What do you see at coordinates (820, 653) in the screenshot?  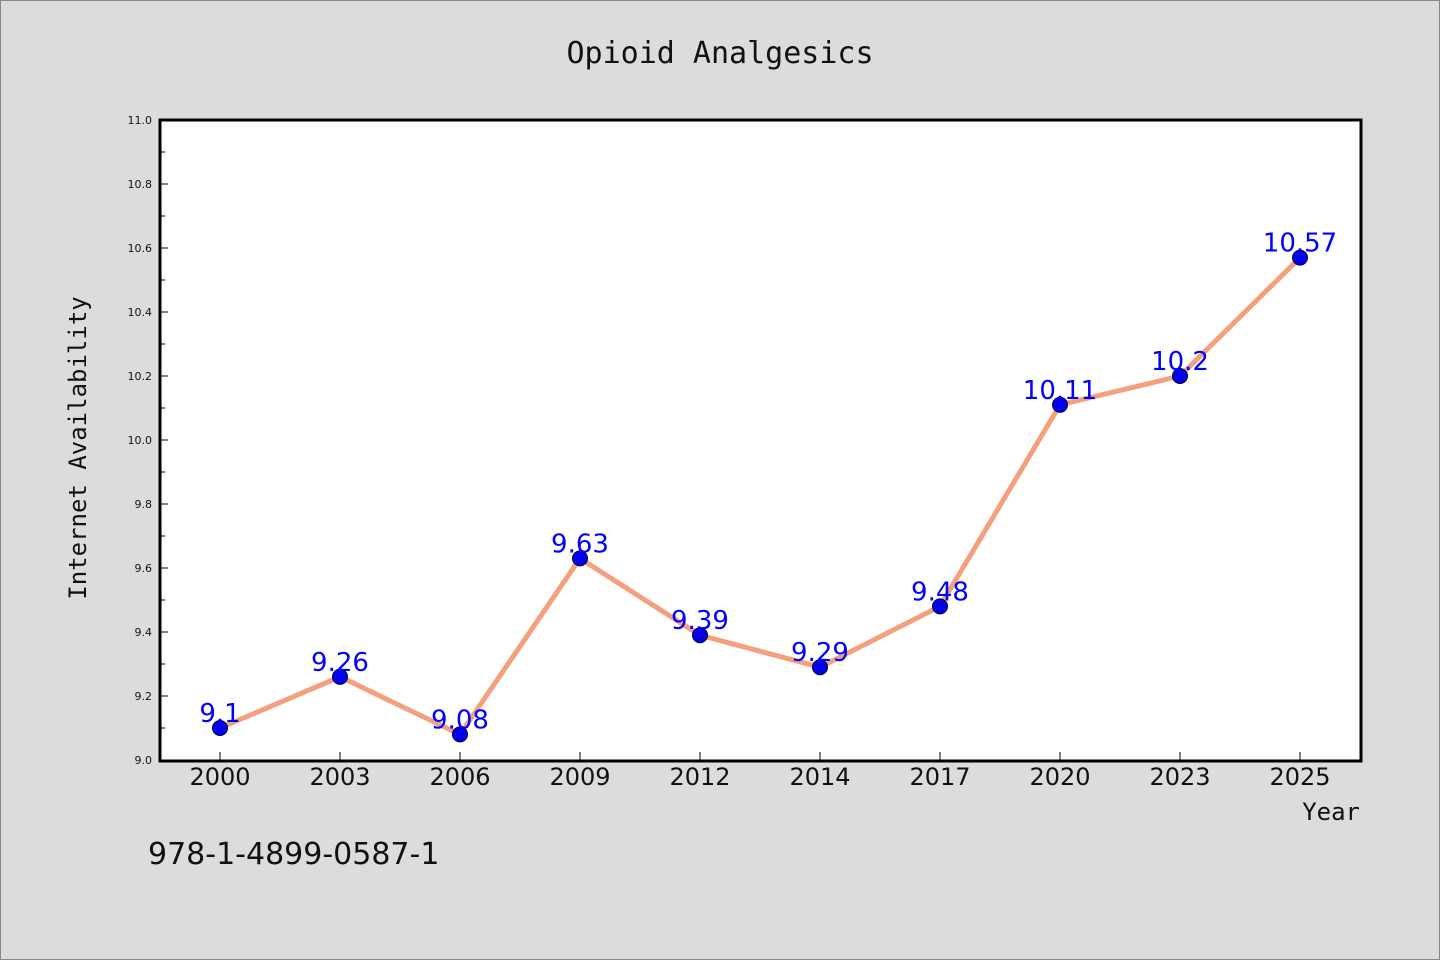 I see `data-label: 9.29` at bounding box center [820, 653].